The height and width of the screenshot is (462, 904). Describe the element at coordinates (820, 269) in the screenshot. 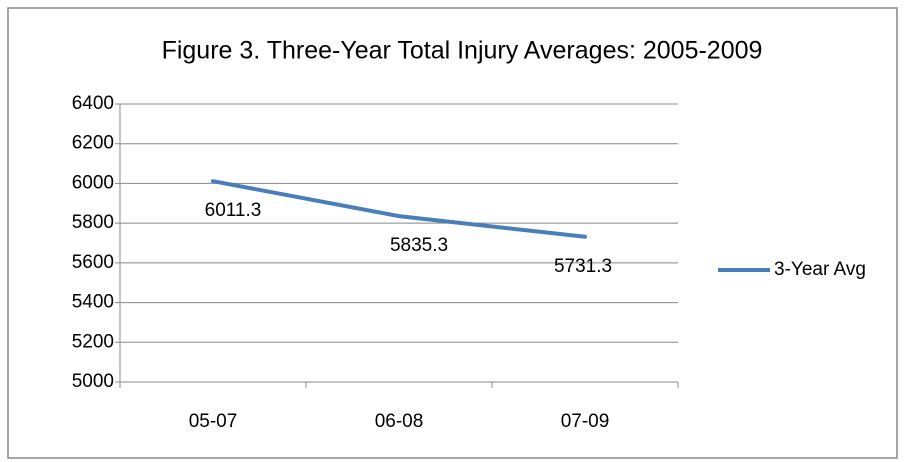

I see `legend-label: 3-Year Avg` at that location.